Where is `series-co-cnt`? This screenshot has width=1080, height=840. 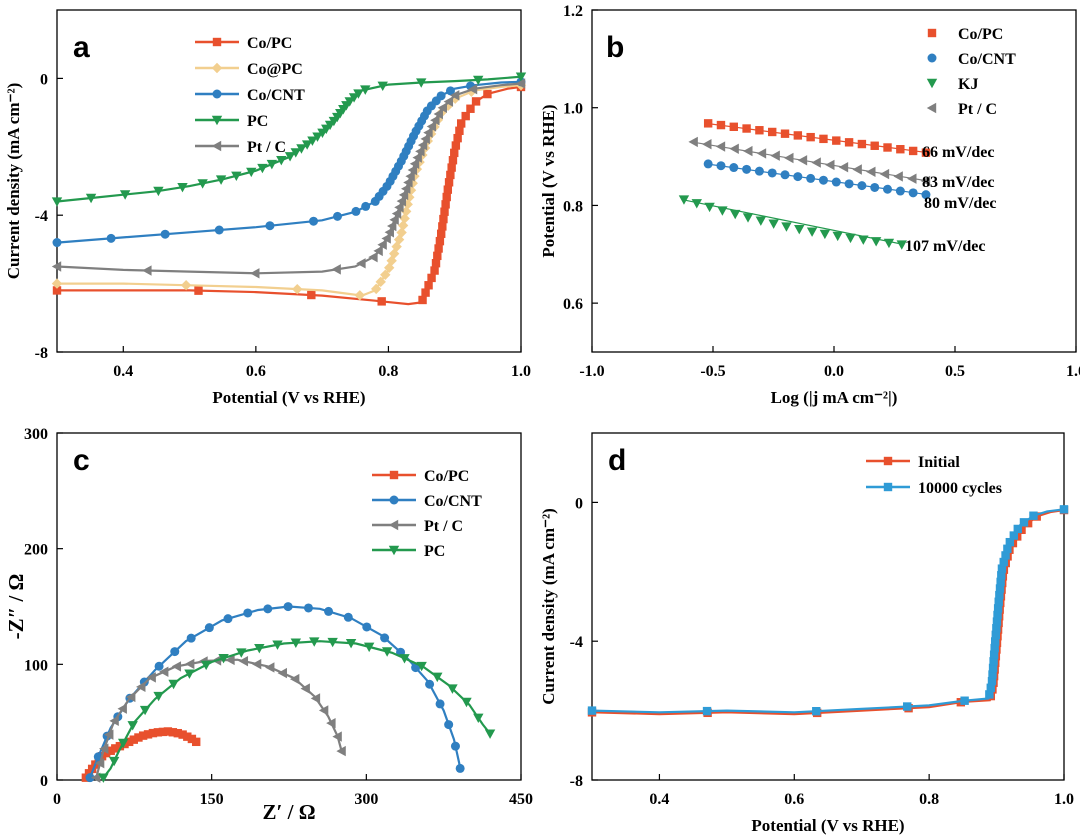 series-co-cnt is located at coordinates (289, 162).